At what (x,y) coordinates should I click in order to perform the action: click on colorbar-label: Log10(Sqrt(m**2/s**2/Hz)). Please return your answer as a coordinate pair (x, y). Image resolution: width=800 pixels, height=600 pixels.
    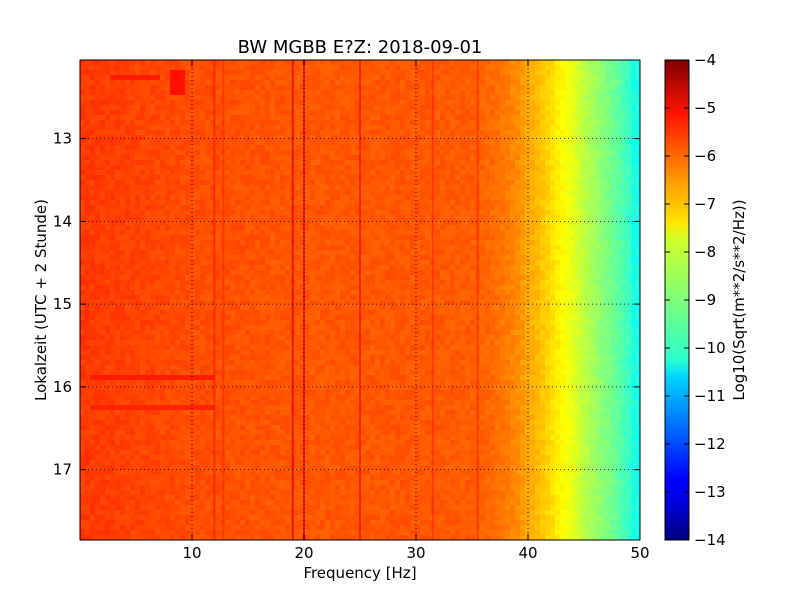
    Looking at the image, I should click on (739, 299).